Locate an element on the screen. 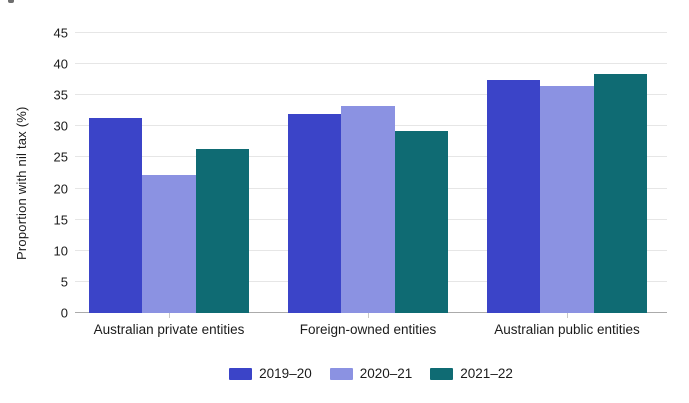  legend: 2019–20 2020–21 2021–22 is located at coordinates (371, 374).